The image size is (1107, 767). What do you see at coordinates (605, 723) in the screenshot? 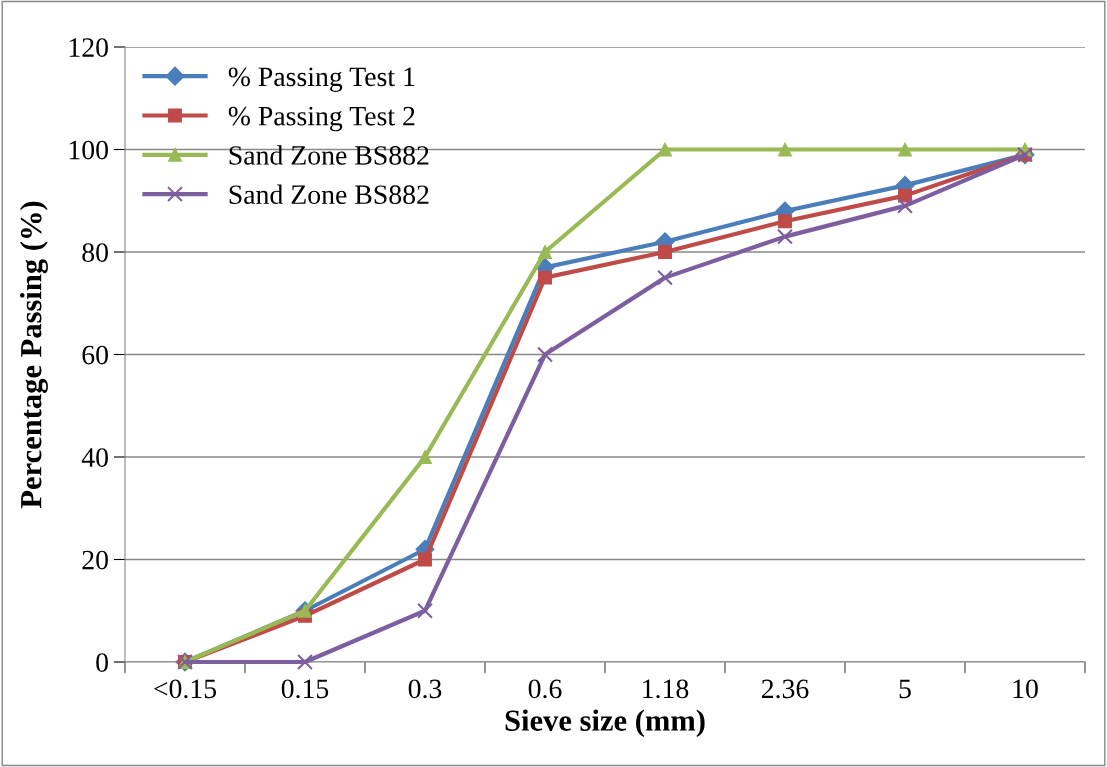
I see `x-axis-title: Sieve size (mm)` at bounding box center [605, 723].